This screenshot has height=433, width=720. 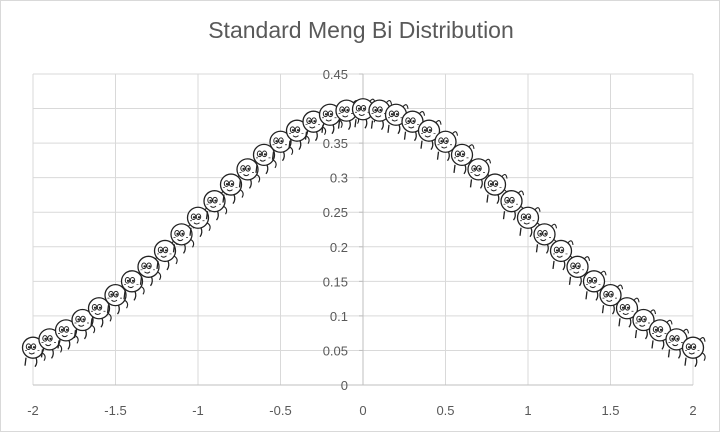 What do you see at coordinates (362, 410) in the screenshot?
I see `x-tick-label: 0` at bounding box center [362, 410].